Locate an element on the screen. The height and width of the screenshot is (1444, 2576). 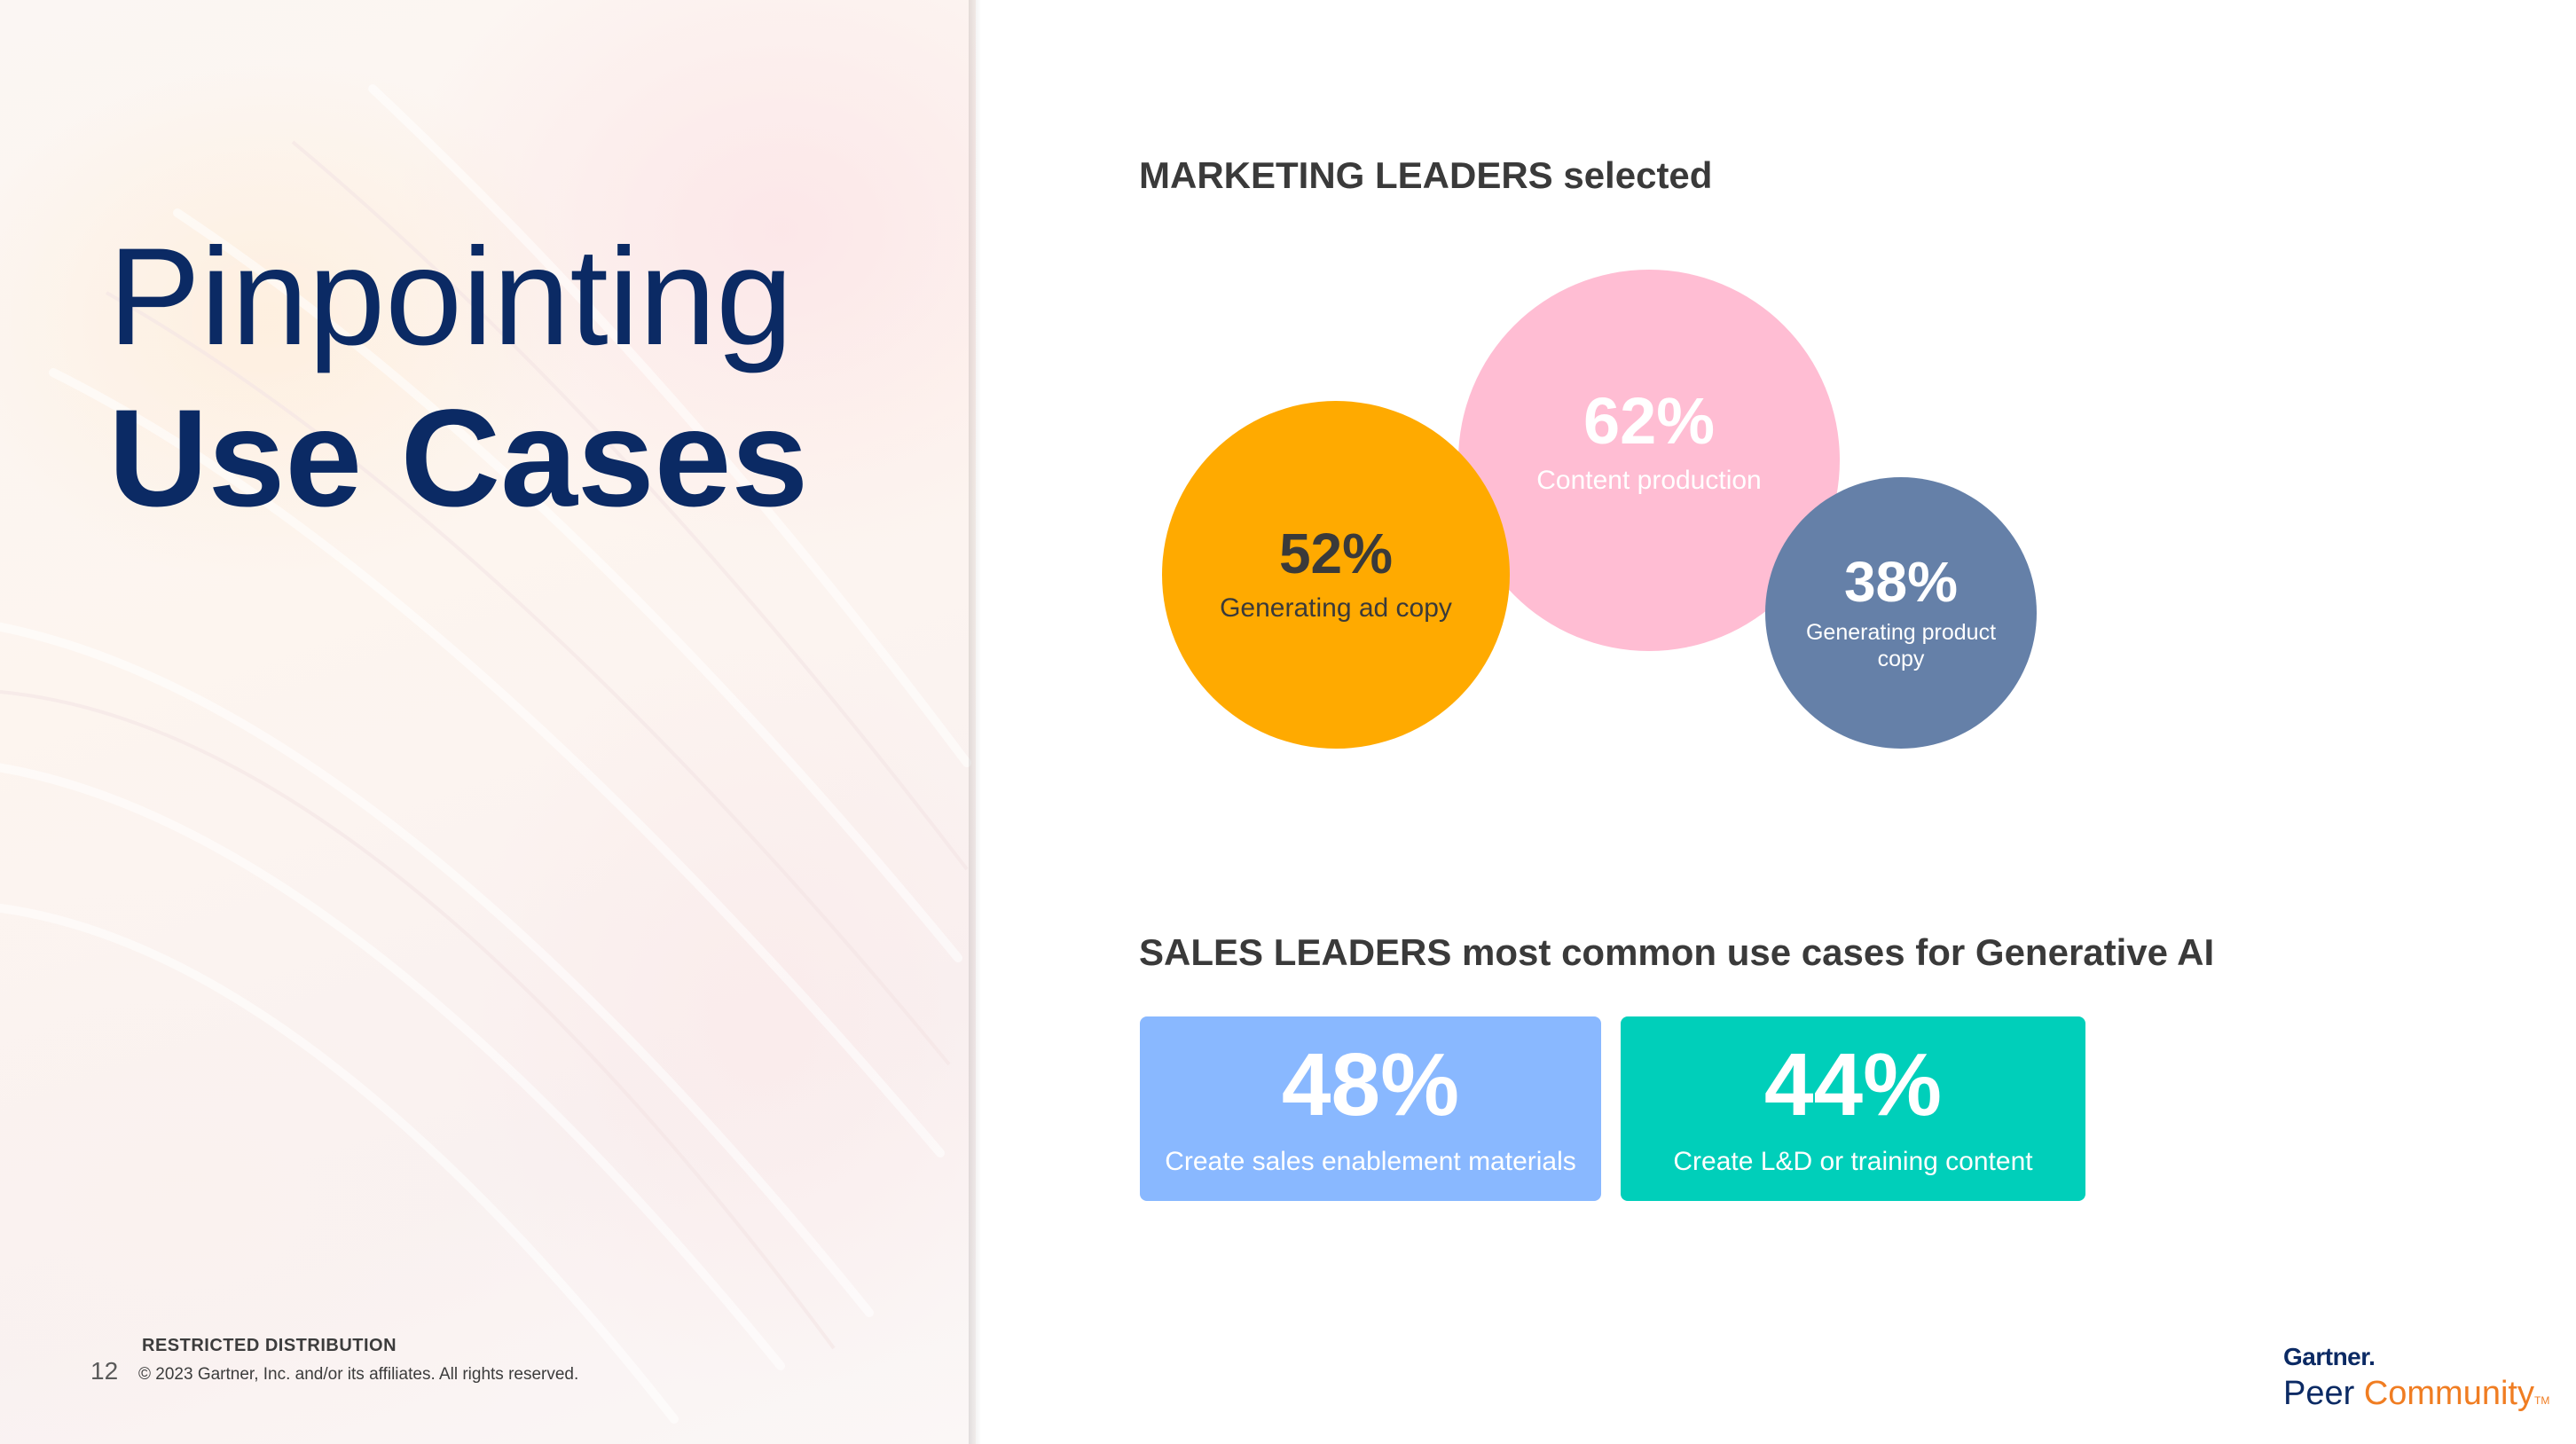
card-label: Create L&D or training content is located at coordinates (1853, 1161).